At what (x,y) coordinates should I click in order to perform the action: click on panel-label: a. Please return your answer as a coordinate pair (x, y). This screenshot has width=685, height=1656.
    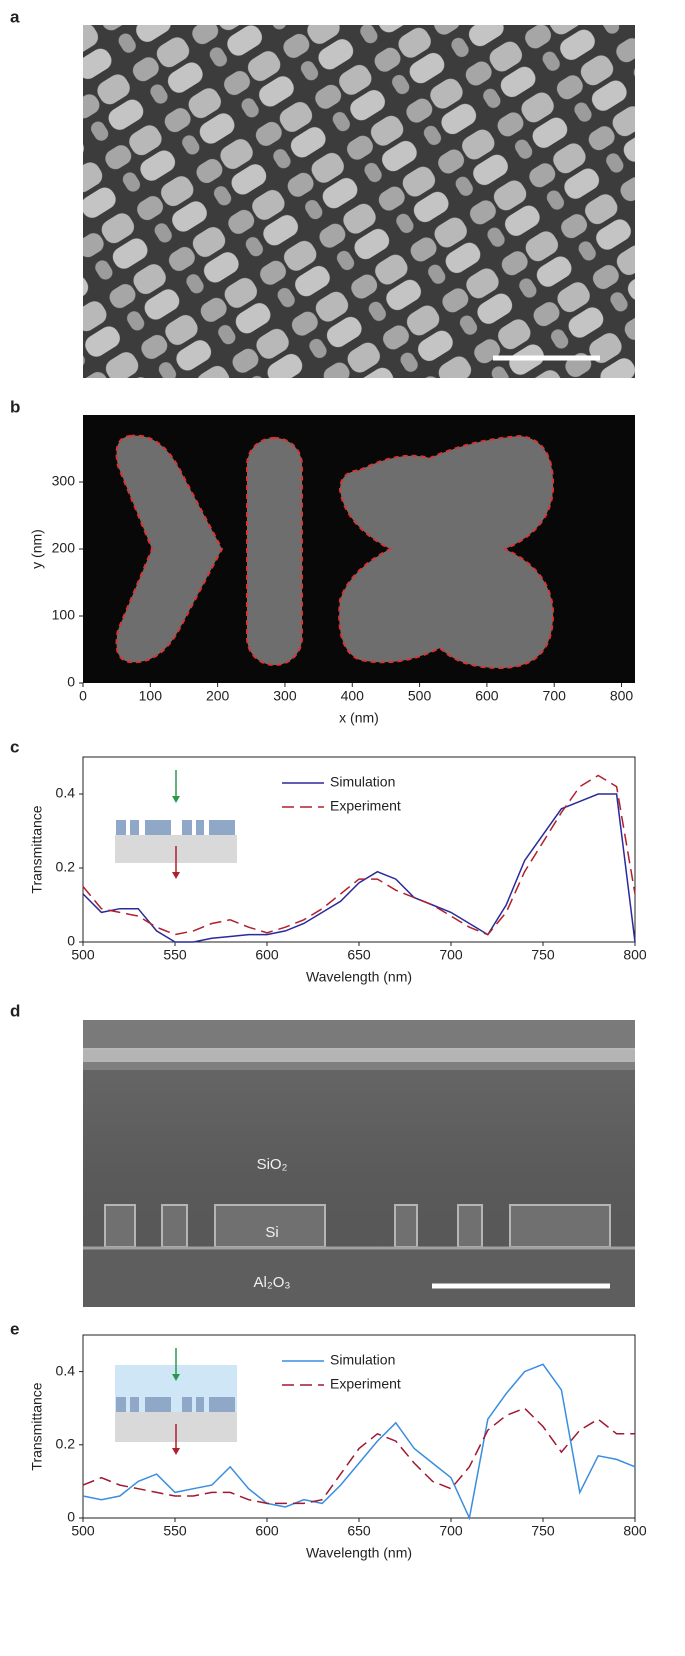
    Looking at the image, I should click on (15, 16).